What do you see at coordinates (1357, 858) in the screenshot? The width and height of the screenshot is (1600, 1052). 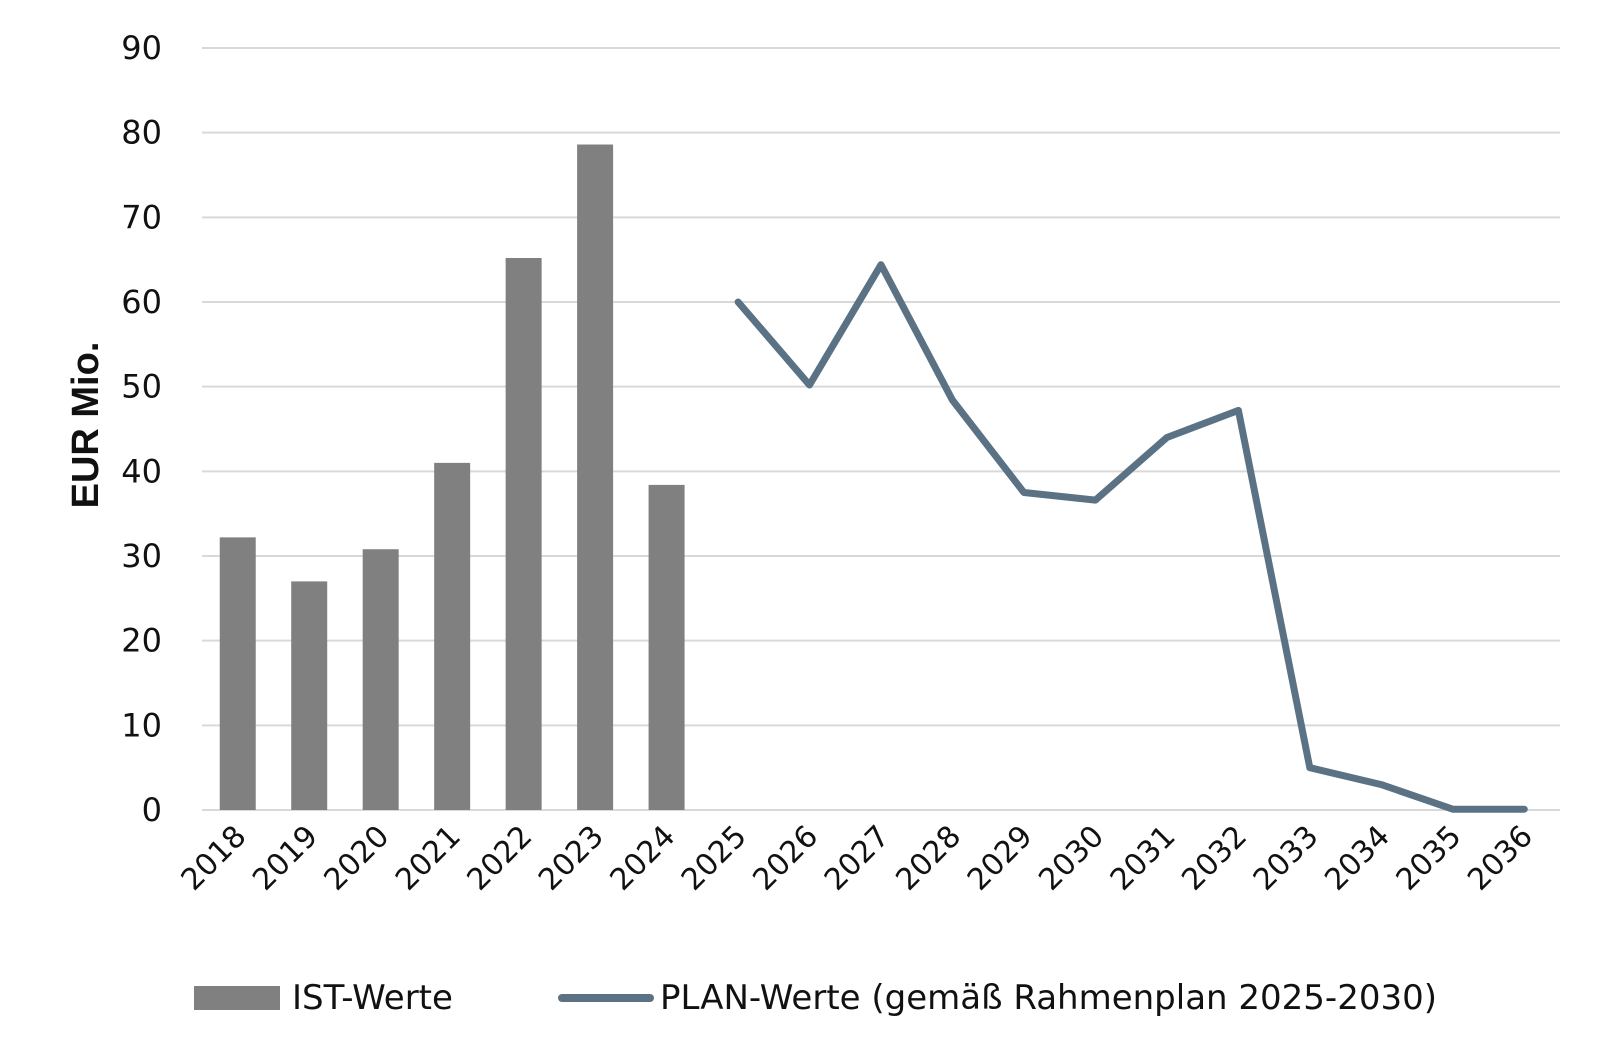 I see `x-tick-label: 2034` at bounding box center [1357, 858].